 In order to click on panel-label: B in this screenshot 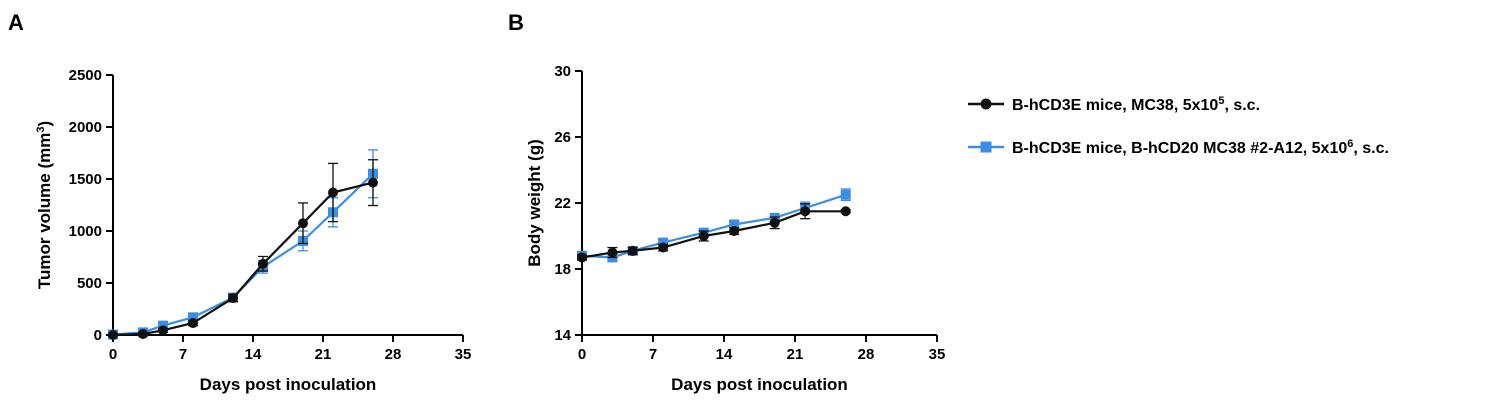, I will do `click(516, 22)`.